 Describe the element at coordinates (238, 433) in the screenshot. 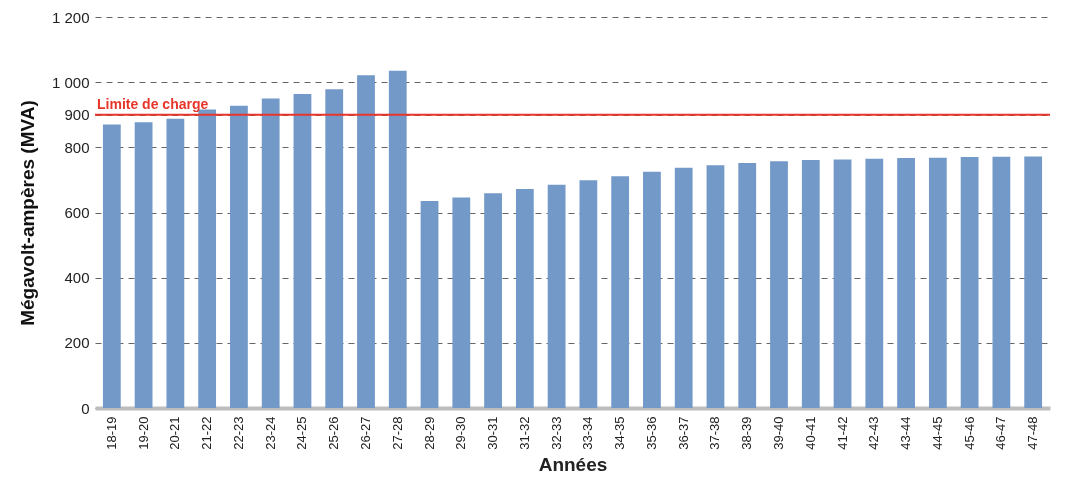

I see `x-tick-label: 22-23` at that location.